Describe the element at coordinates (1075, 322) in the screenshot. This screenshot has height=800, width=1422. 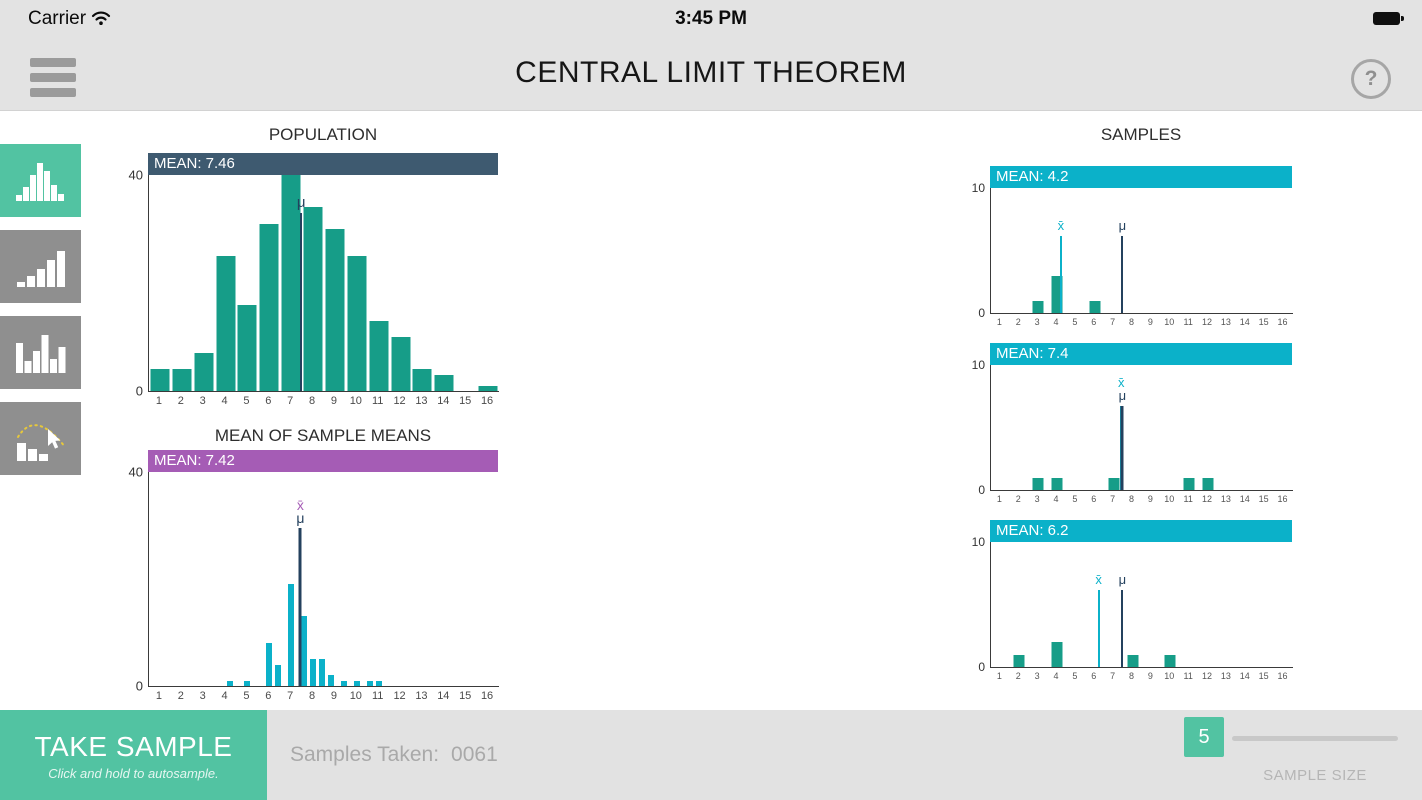
I see `x-tick-label: 5` at that location.